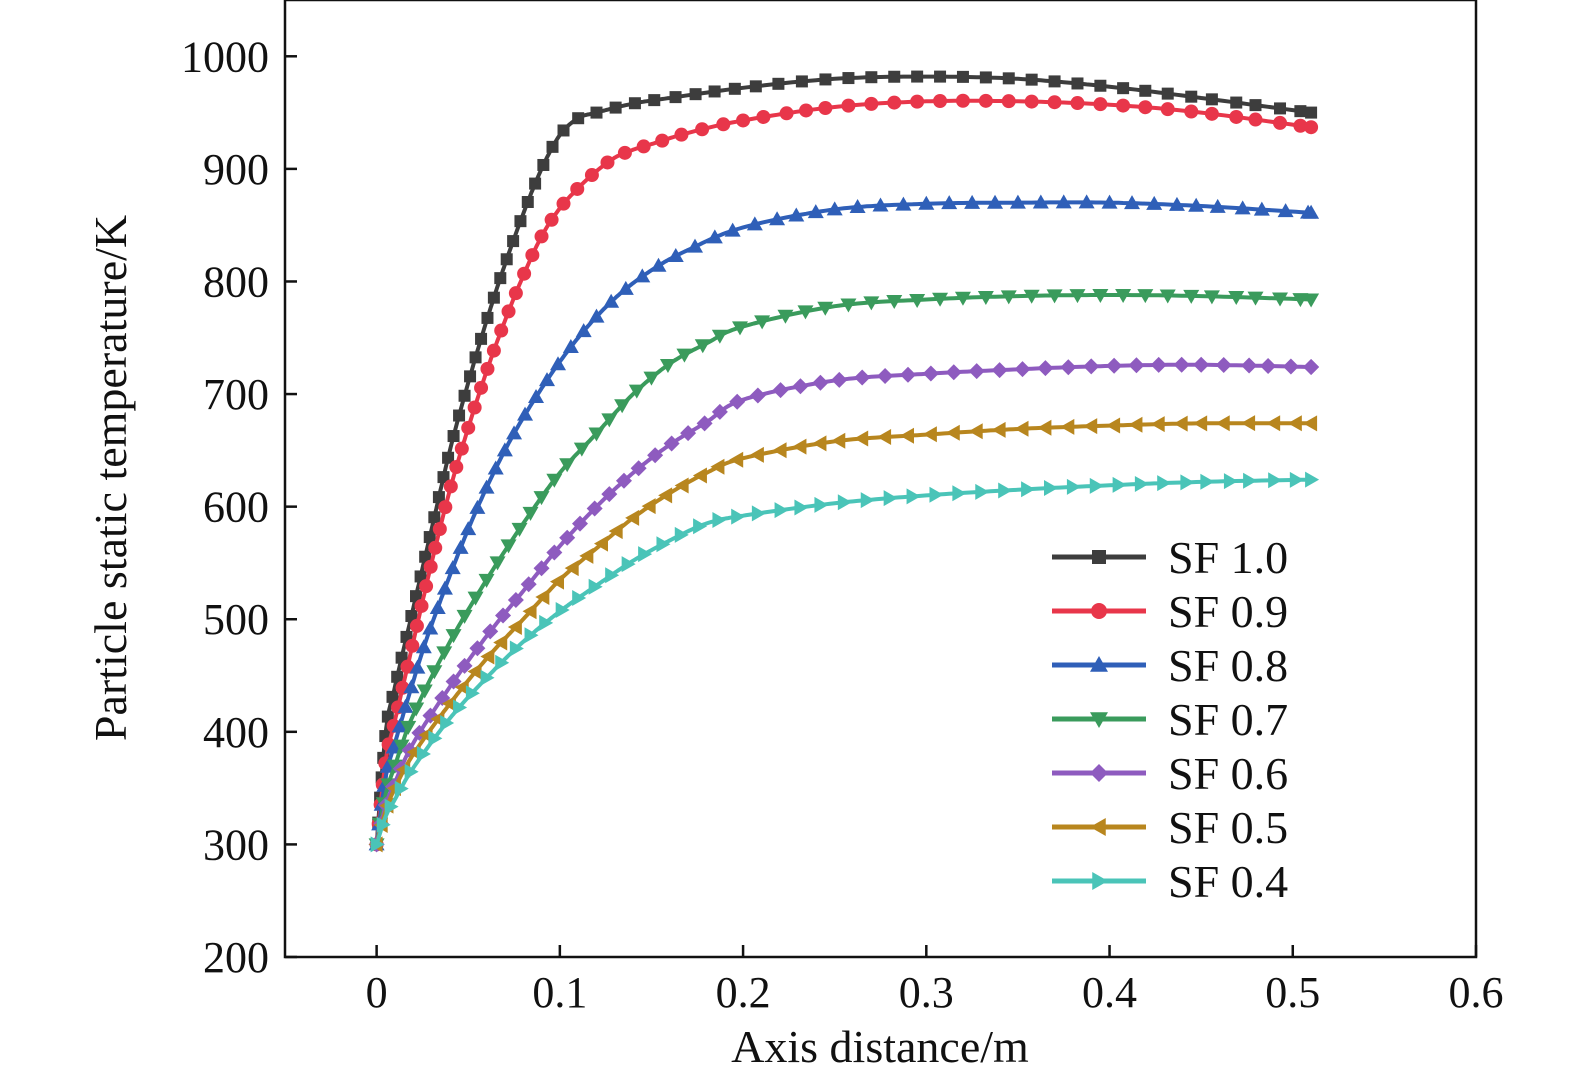 This screenshot has width=1575, height=1083. I want to click on x-tick-label: 0.2, so click(743, 992).